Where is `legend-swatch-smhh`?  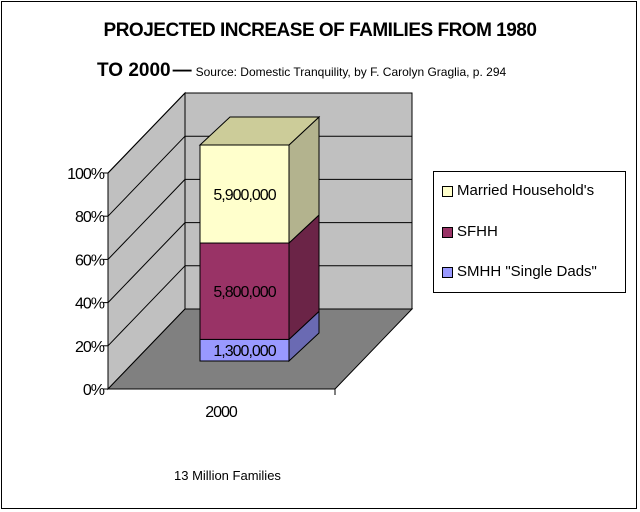 legend-swatch-smhh is located at coordinates (447, 272).